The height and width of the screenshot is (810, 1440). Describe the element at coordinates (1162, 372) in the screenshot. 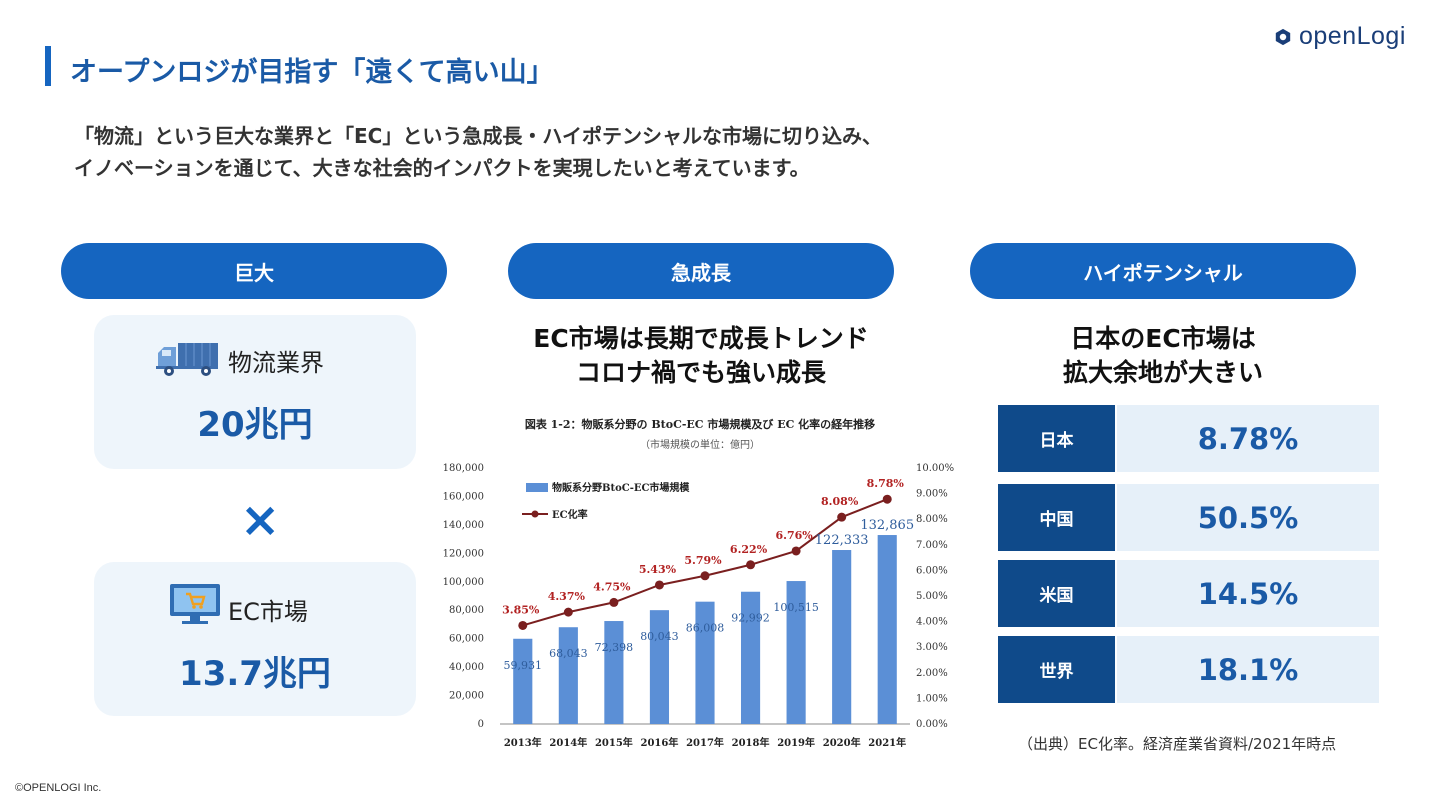

I see `potential-heading-line-2: 拡大余地が大きい` at that location.